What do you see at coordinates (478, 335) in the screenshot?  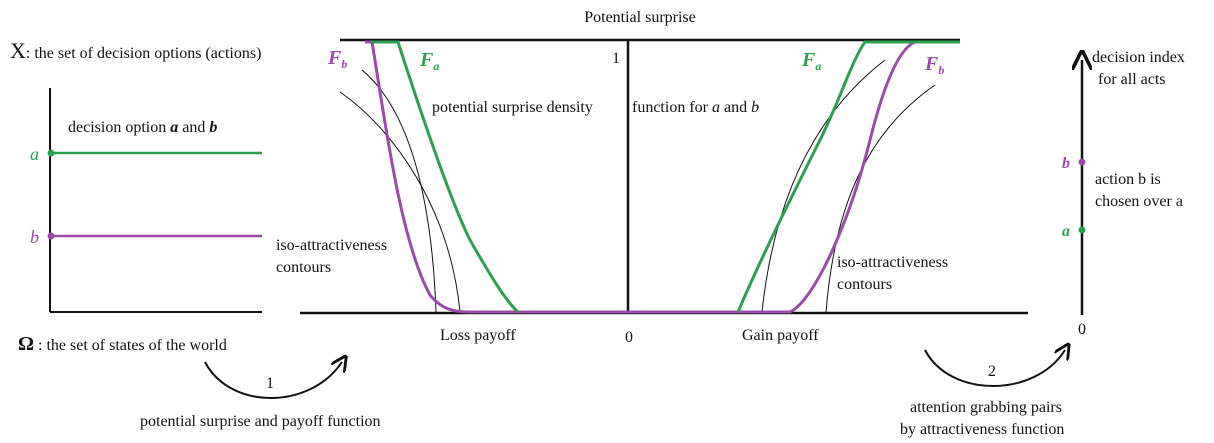 I see `axis-label: Loss payoff` at bounding box center [478, 335].